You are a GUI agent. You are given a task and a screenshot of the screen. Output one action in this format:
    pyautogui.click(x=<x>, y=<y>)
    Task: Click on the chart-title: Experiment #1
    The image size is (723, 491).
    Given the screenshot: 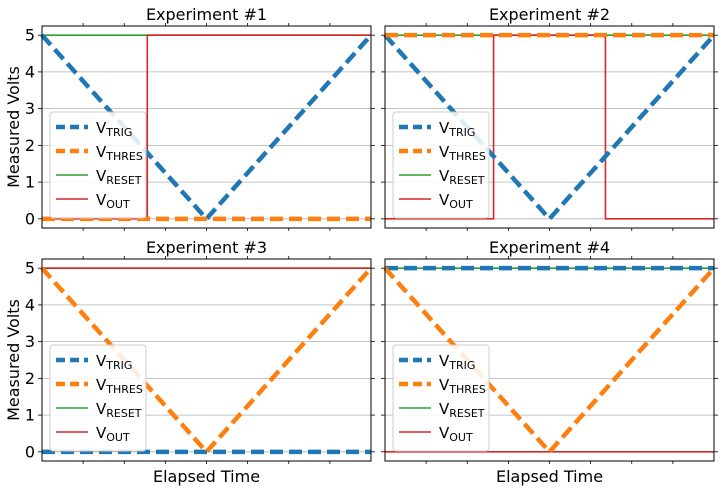 What is the action you would take?
    pyautogui.click(x=206, y=14)
    